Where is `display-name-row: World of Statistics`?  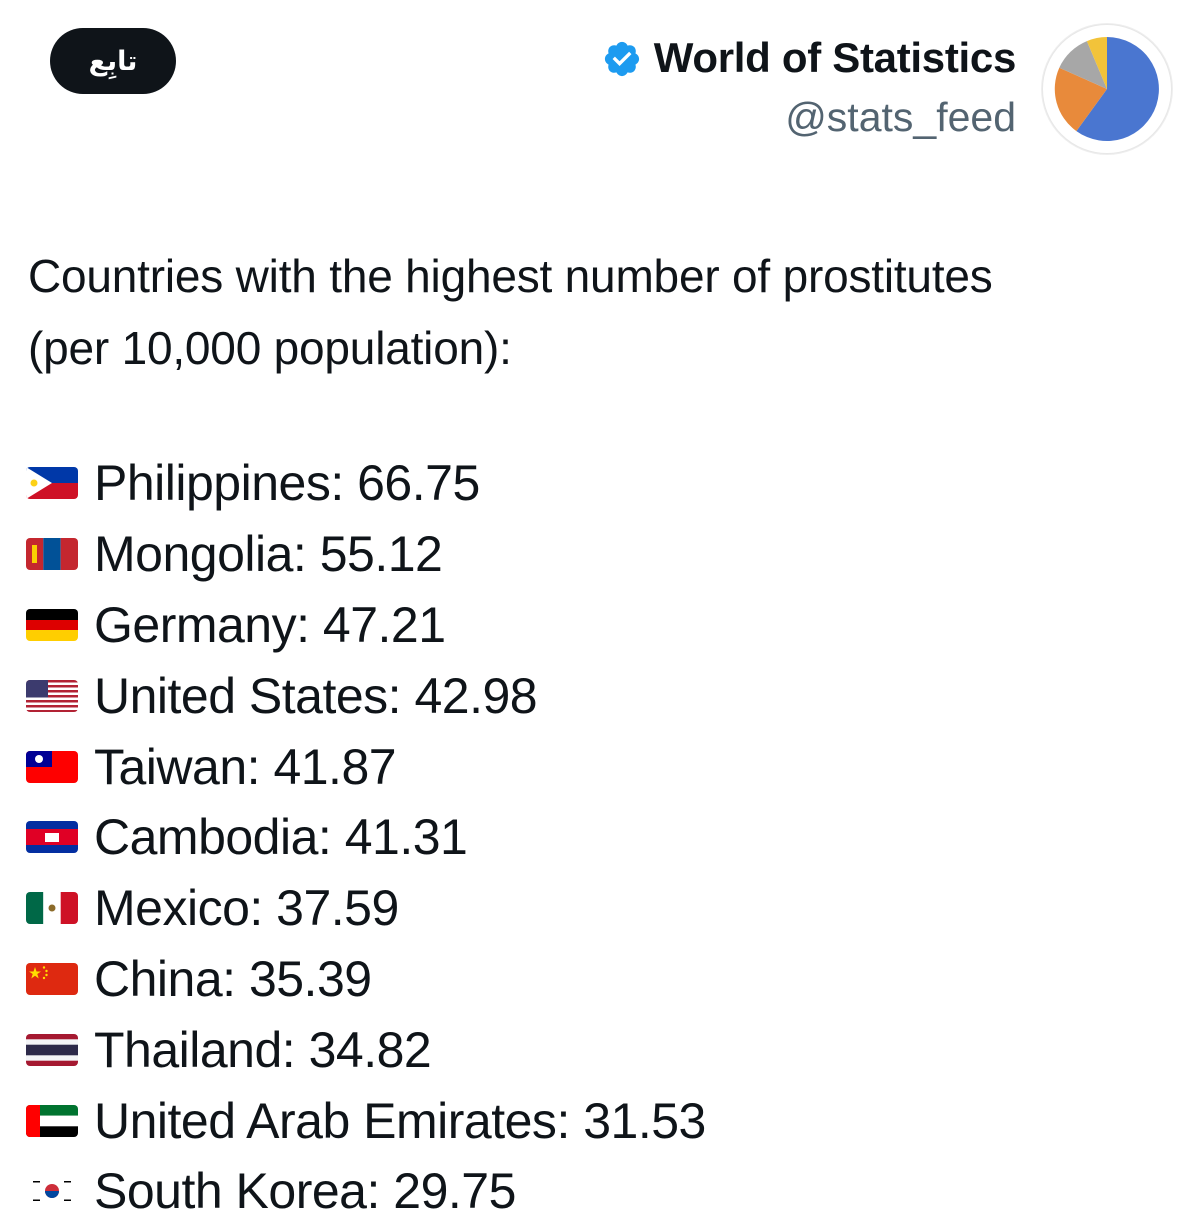
display-name-row: World of Statistics is located at coordinates (809, 58).